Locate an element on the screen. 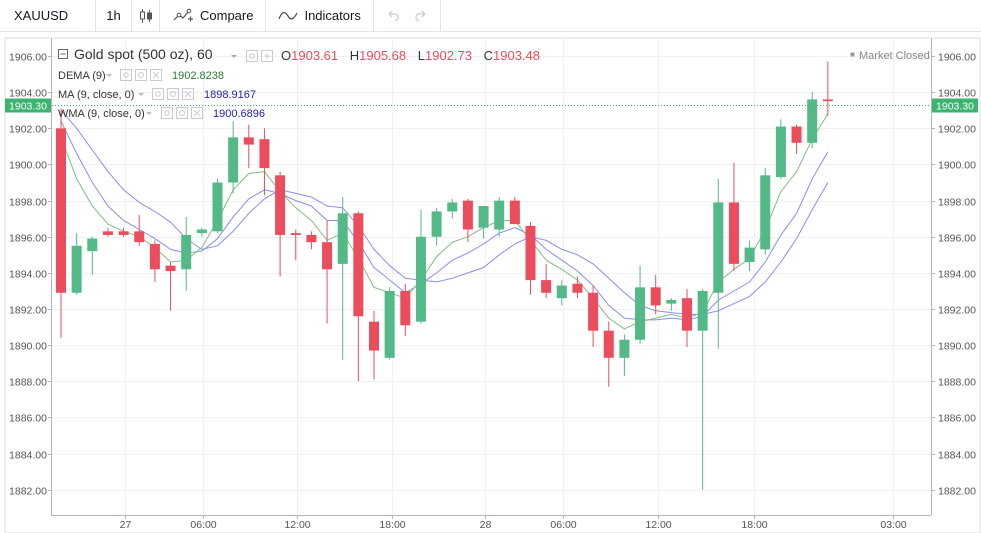 The image size is (981, 533). indicator-row-ma: MA (9, close, 0) 1898.9167 is located at coordinates (157, 95).